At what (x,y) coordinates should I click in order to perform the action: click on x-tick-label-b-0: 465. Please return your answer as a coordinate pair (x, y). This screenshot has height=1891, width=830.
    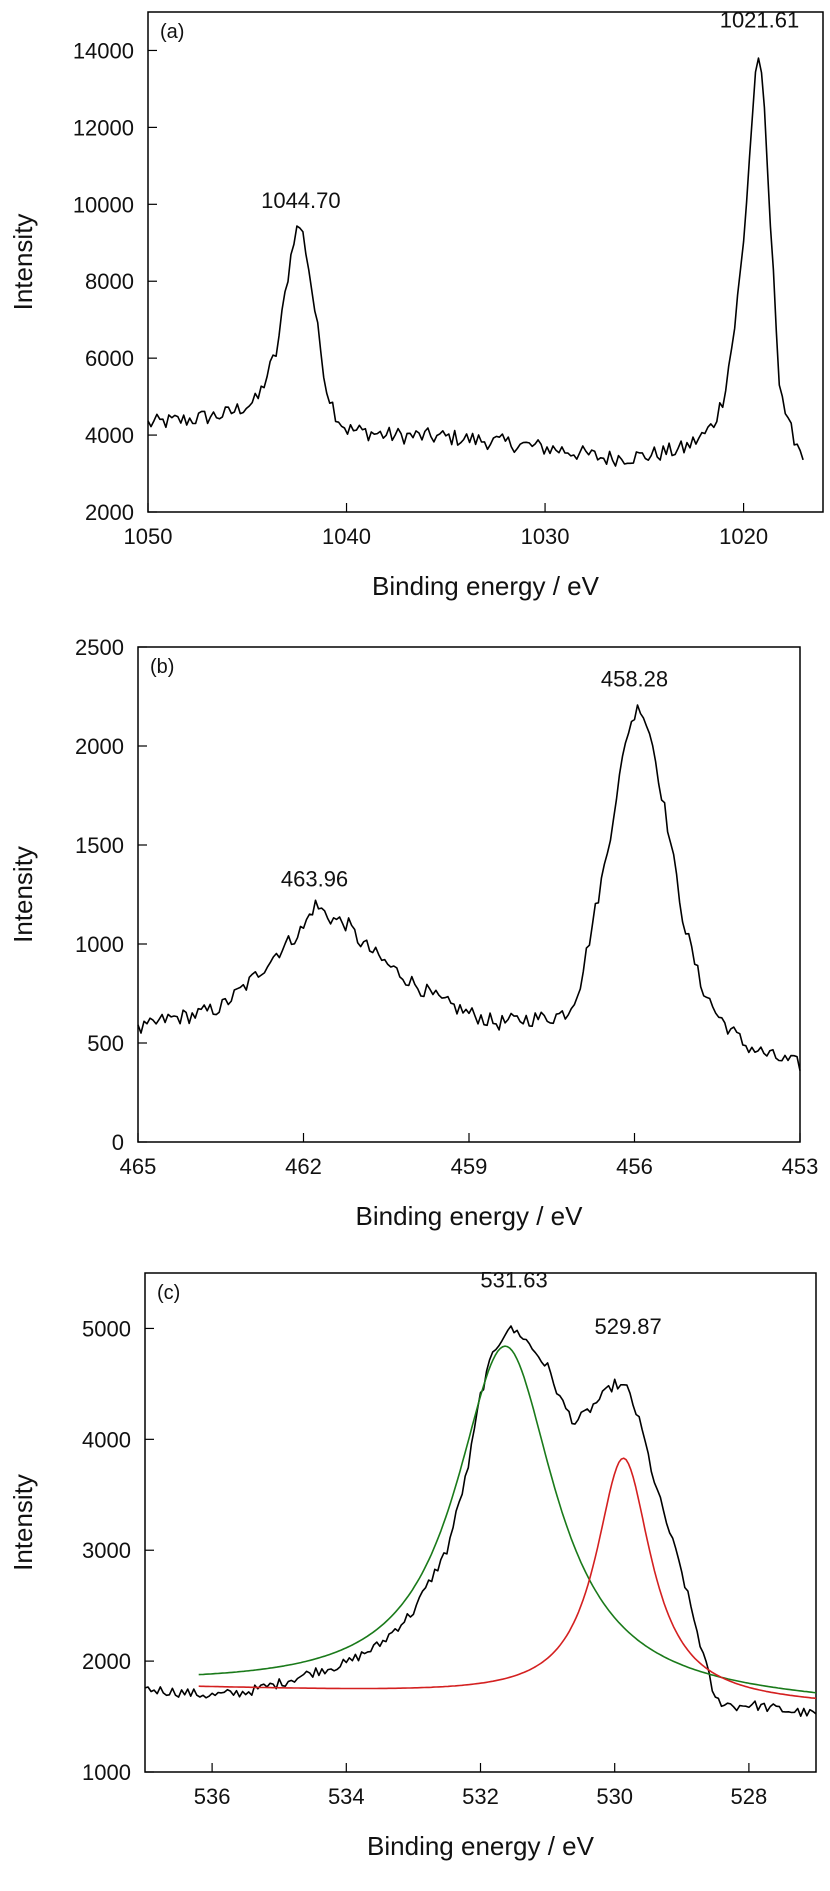
    Looking at the image, I should click on (138, 1166).